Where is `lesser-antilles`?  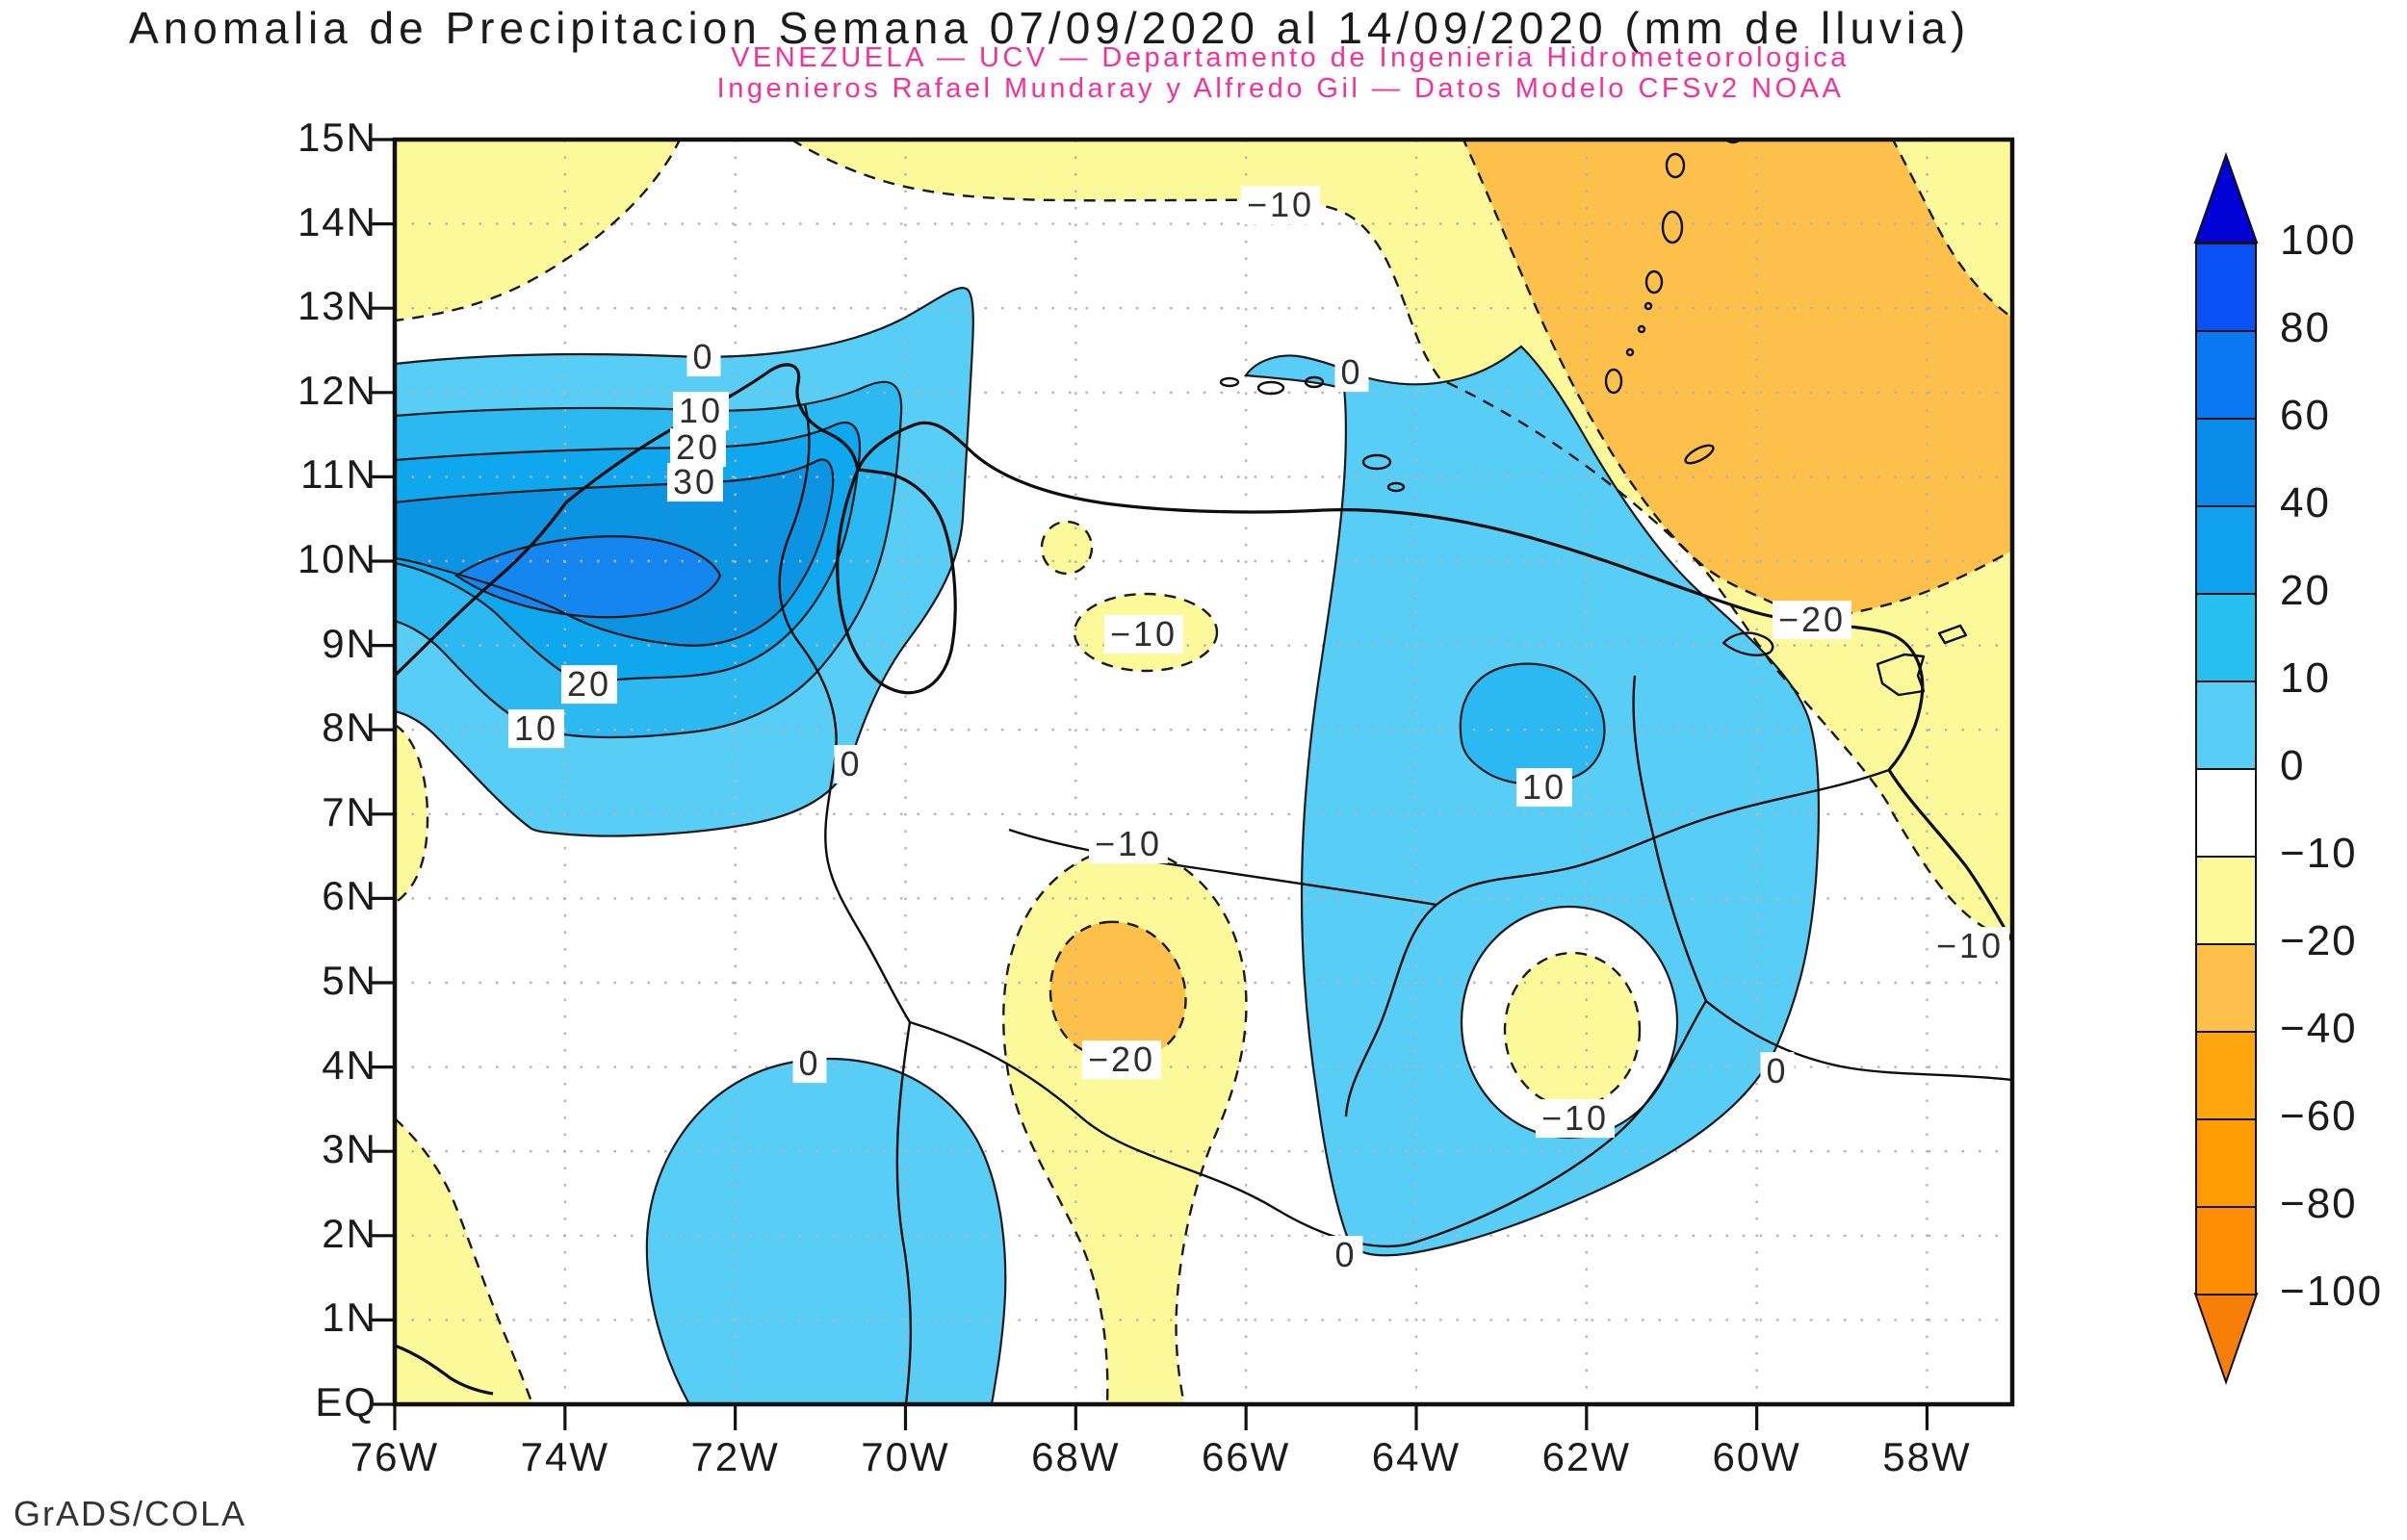 lesser-antilles is located at coordinates (1674, 302).